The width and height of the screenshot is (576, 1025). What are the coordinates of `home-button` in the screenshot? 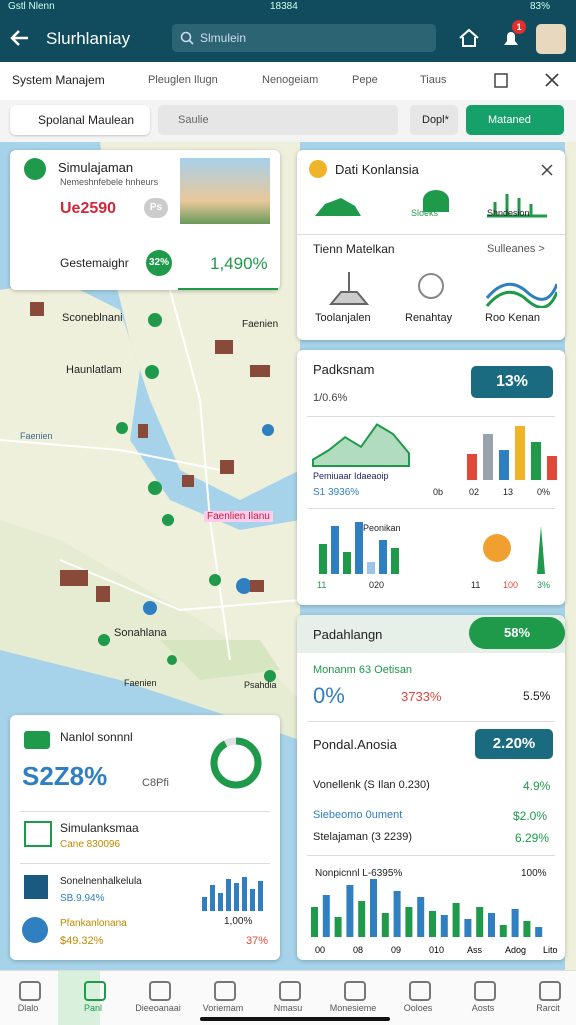 It's located at (469, 38).